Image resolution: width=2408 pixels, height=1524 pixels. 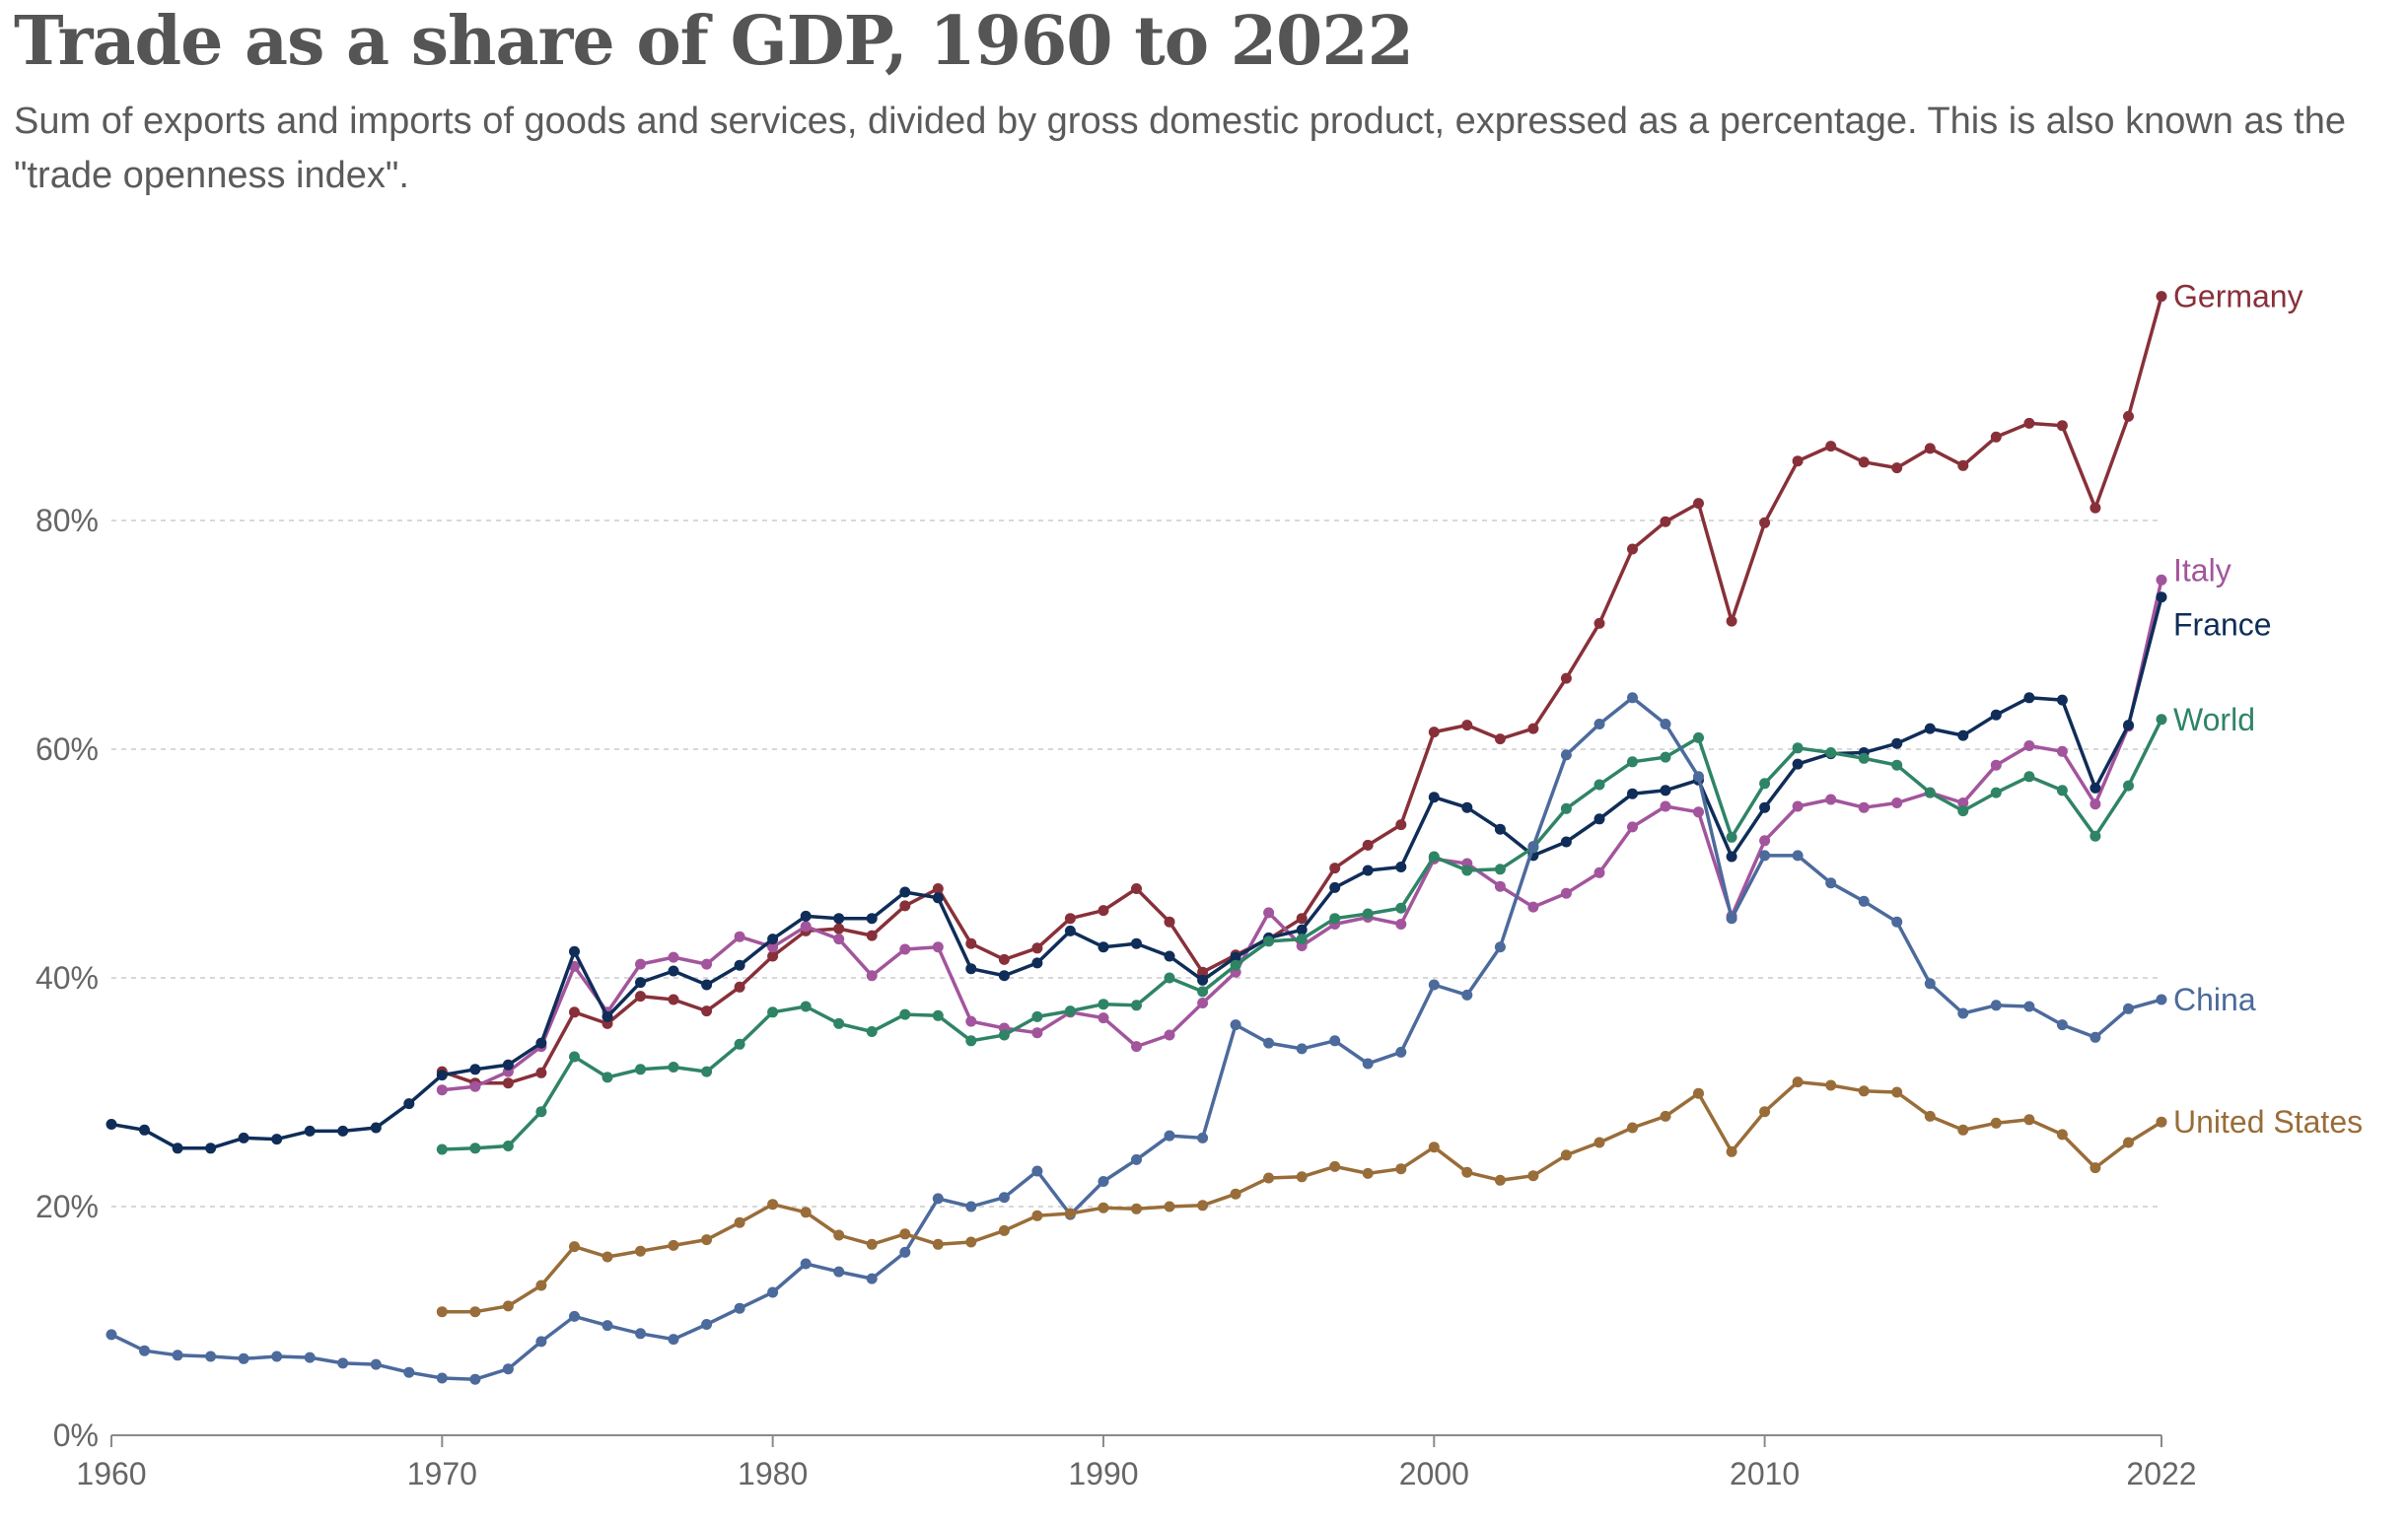 What do you see at coordinates (773, 1473) in the screenshot?
I see `x-tick-label: 1980` at bounding box center [773, 1473].